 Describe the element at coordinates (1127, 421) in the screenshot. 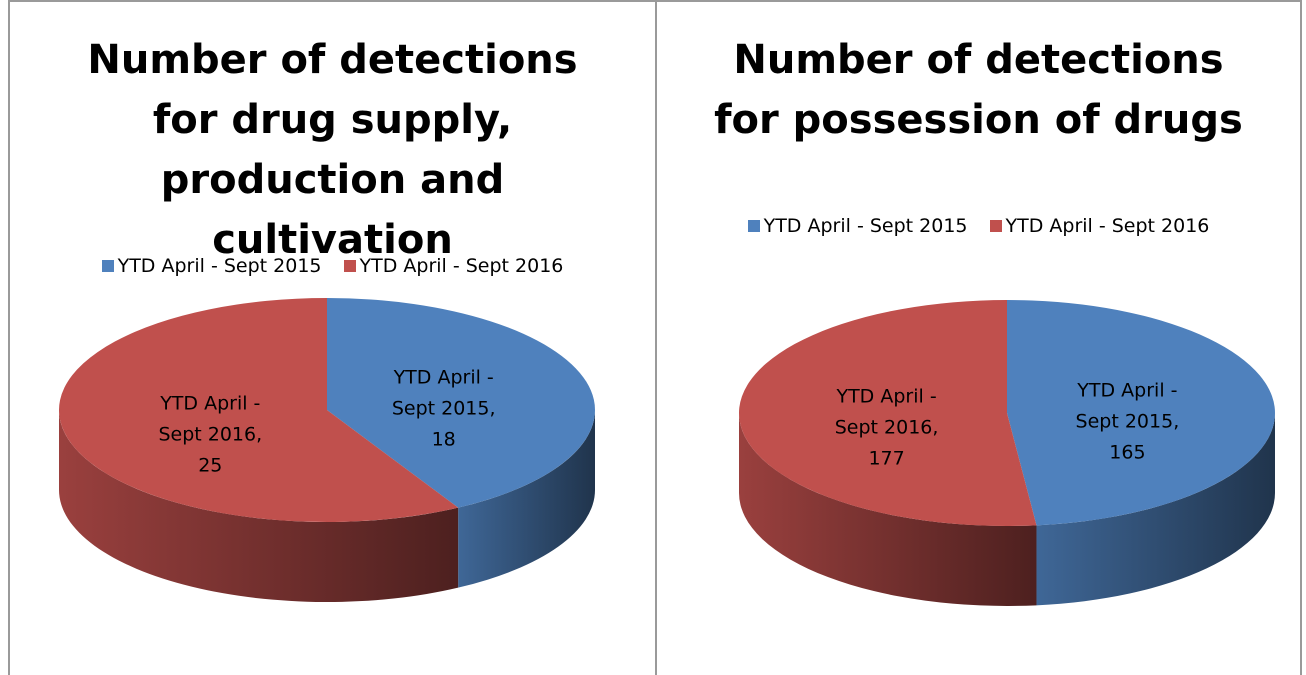

I see `data-label: YTD April - Sept 2015, 165` at that location.